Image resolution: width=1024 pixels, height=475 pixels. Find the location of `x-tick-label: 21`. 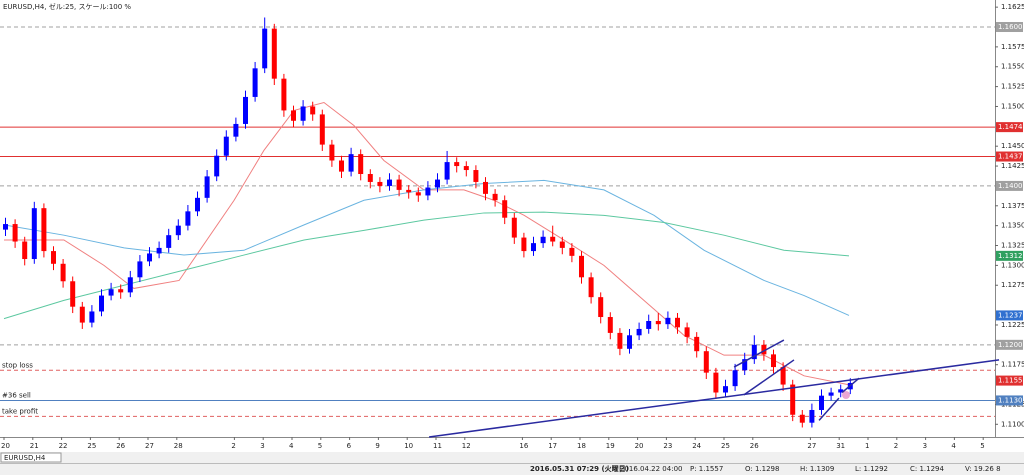

x-tick-label: 21 is located at coordinates (34, 446).